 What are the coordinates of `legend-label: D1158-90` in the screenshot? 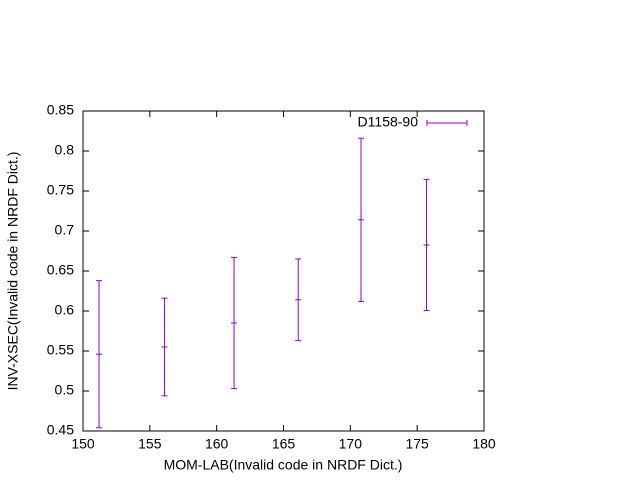 It's located at (388, 122).